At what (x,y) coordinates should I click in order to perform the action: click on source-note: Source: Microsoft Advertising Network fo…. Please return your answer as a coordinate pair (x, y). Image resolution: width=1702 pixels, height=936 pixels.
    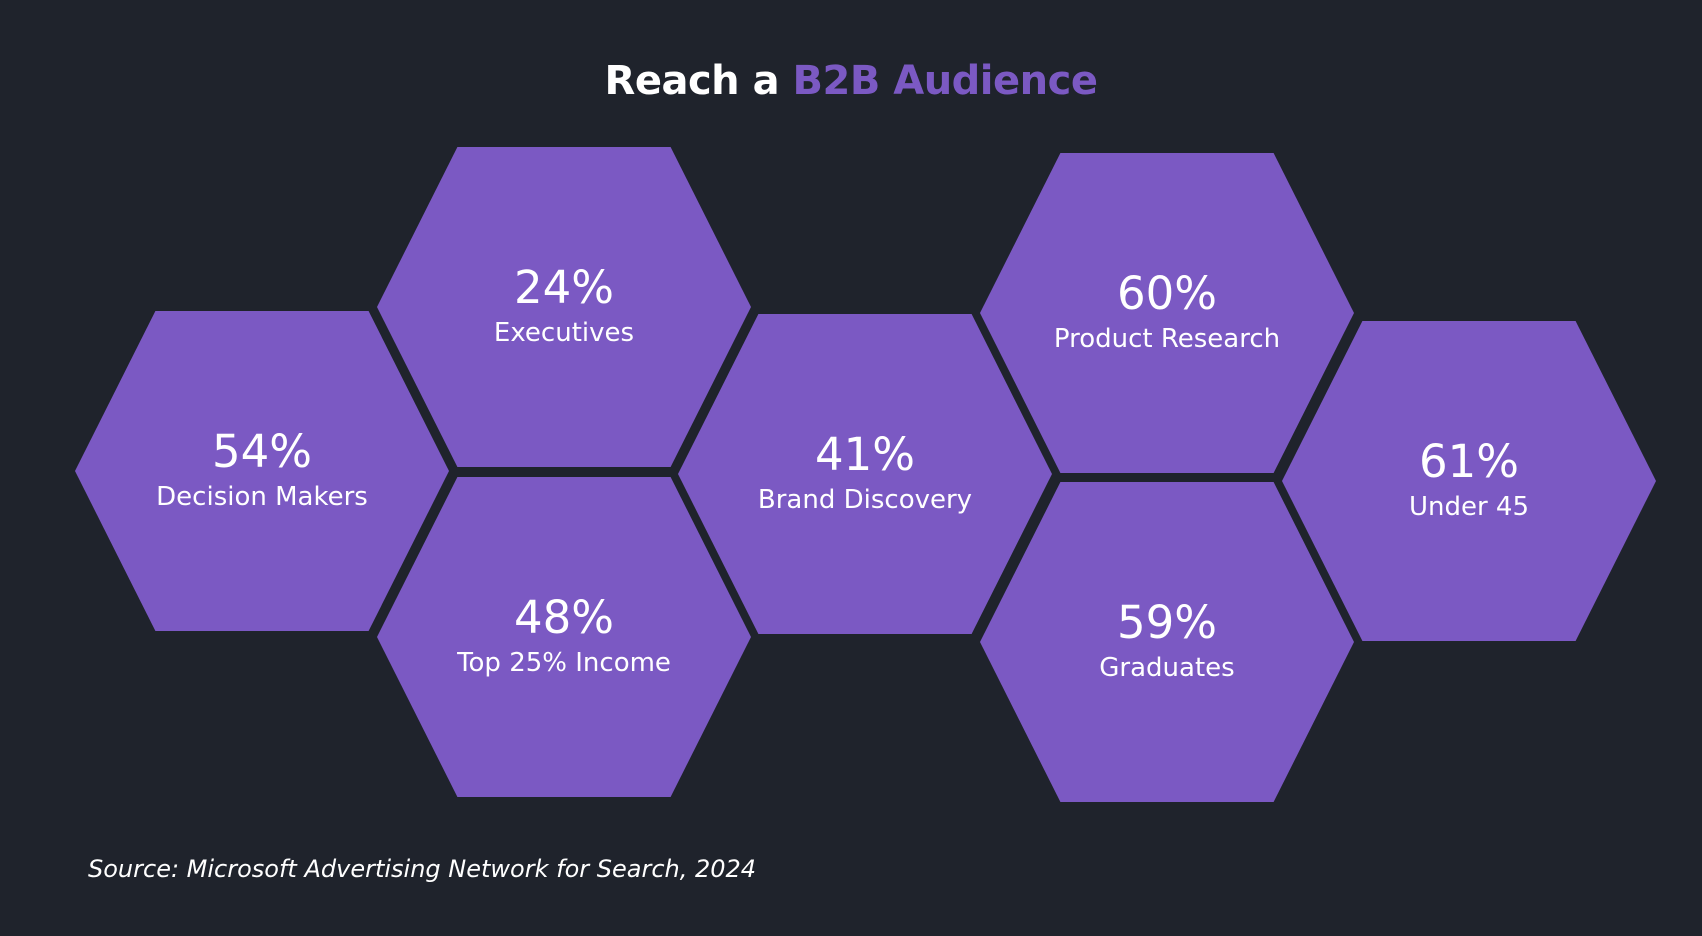
    Looking at the image, I should click on (422, 869).